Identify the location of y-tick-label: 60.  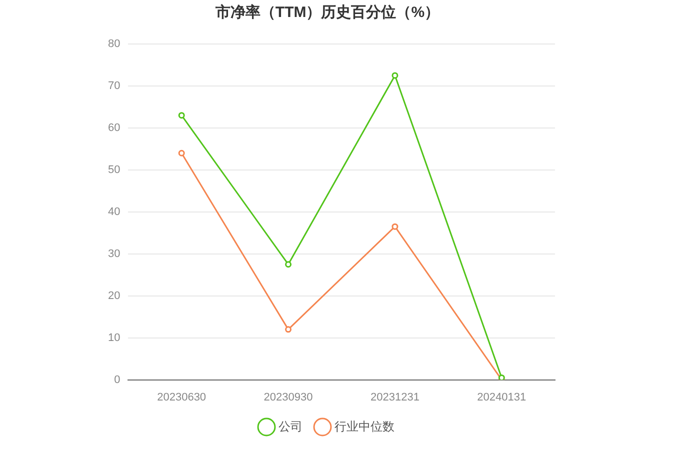
(114, 128).